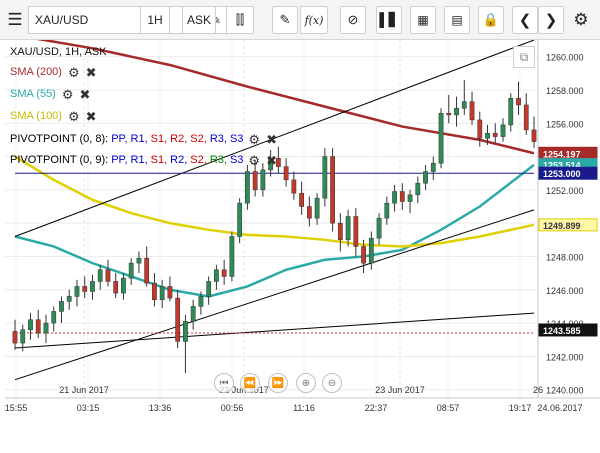 This screenshot has width=600, height=453. Describe the element at coordinates (224, 383) in the screenshot. I see `skip-first-icon: ⏮` at that location.